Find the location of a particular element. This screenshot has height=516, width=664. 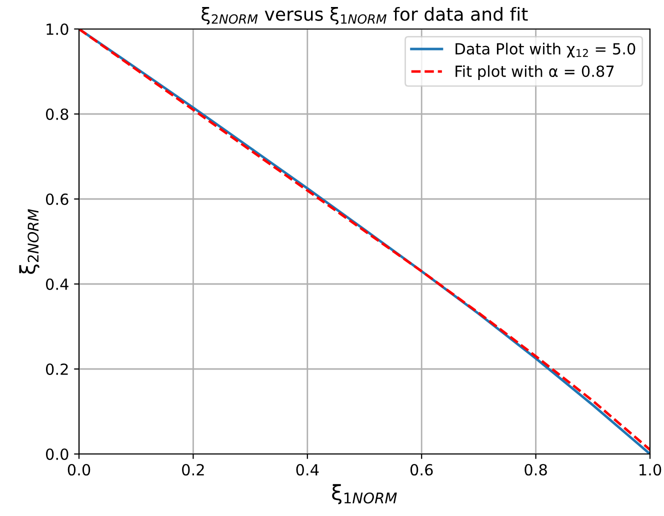

chart-title: ξ$_{2NORM}$ versus ξ$_{1NORM}$ for data and fit is located at coordinates (365, 15).